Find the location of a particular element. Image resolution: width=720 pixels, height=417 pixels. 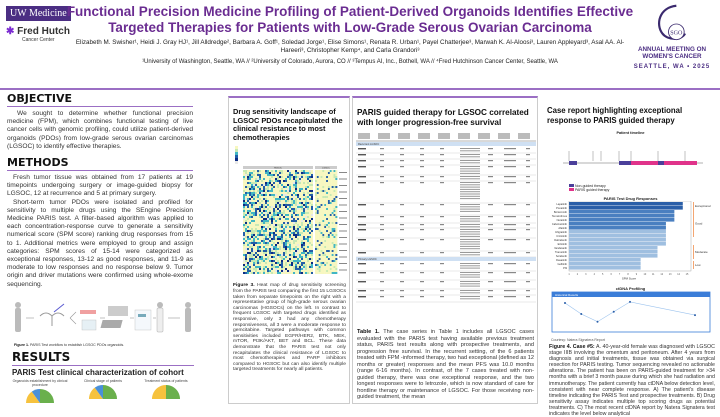

bar is located at coordinates (617, 240).